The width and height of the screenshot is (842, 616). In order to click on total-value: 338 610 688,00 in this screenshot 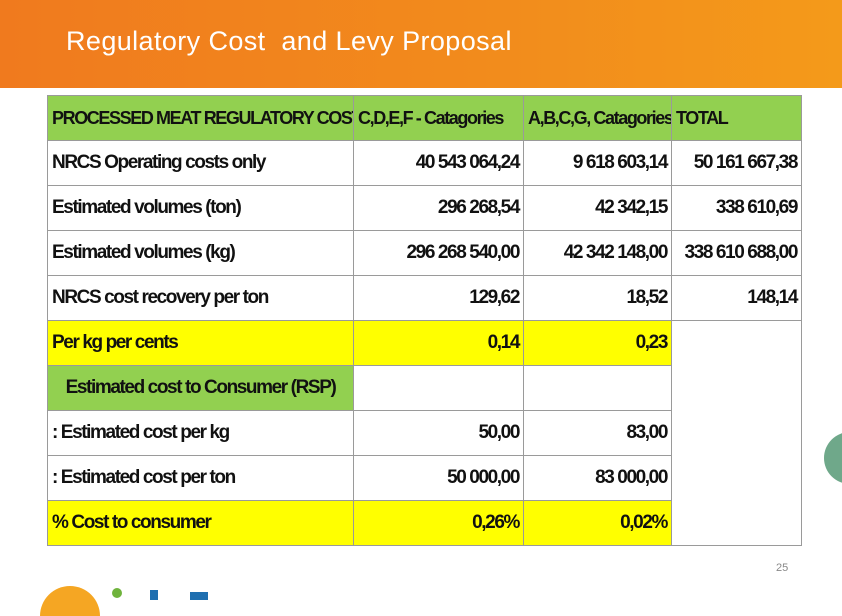, I will do `click(736, 253)`.